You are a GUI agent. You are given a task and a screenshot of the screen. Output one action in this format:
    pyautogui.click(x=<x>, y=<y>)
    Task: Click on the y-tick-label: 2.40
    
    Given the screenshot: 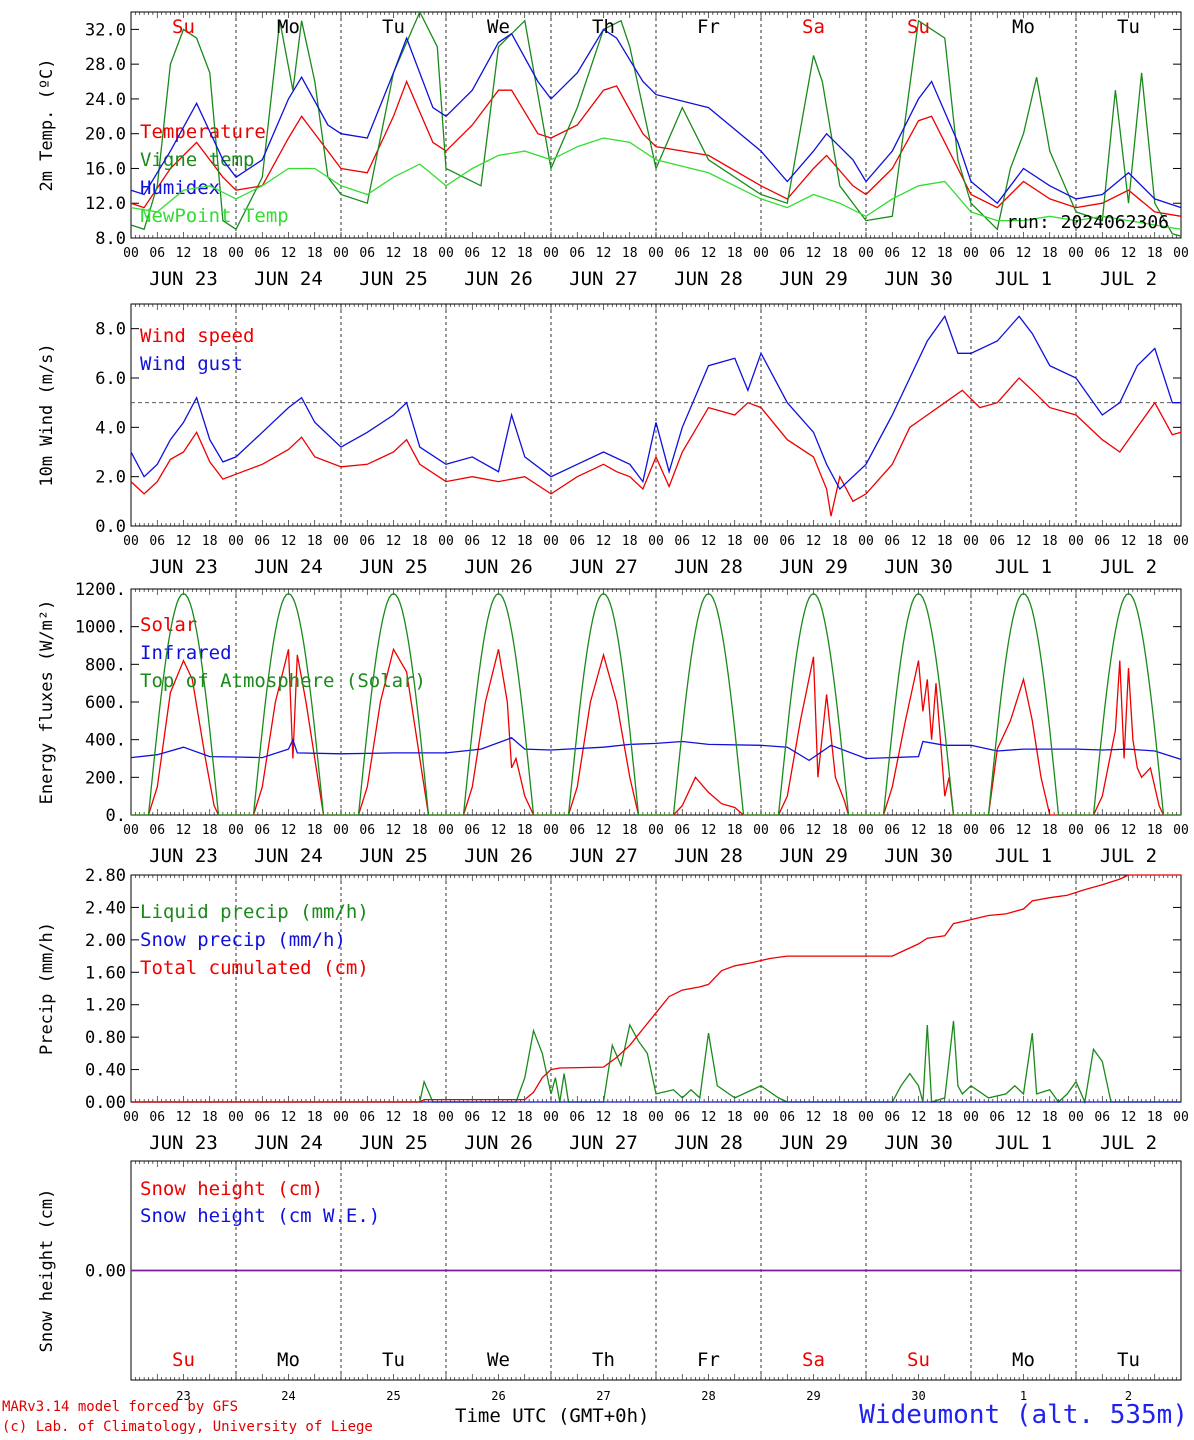 What is the action you would take?
    pyautogui.click(x=105, y=908)
    